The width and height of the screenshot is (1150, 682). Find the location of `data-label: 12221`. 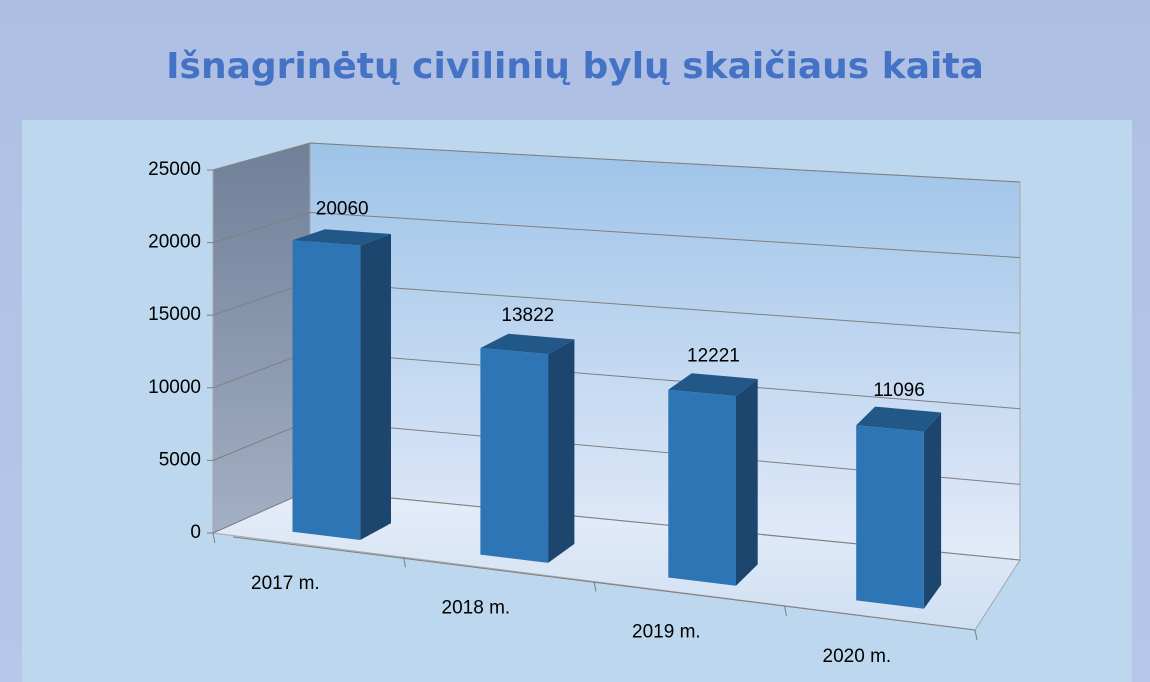

data-label: 12221 is located at coordinates (713, 356).